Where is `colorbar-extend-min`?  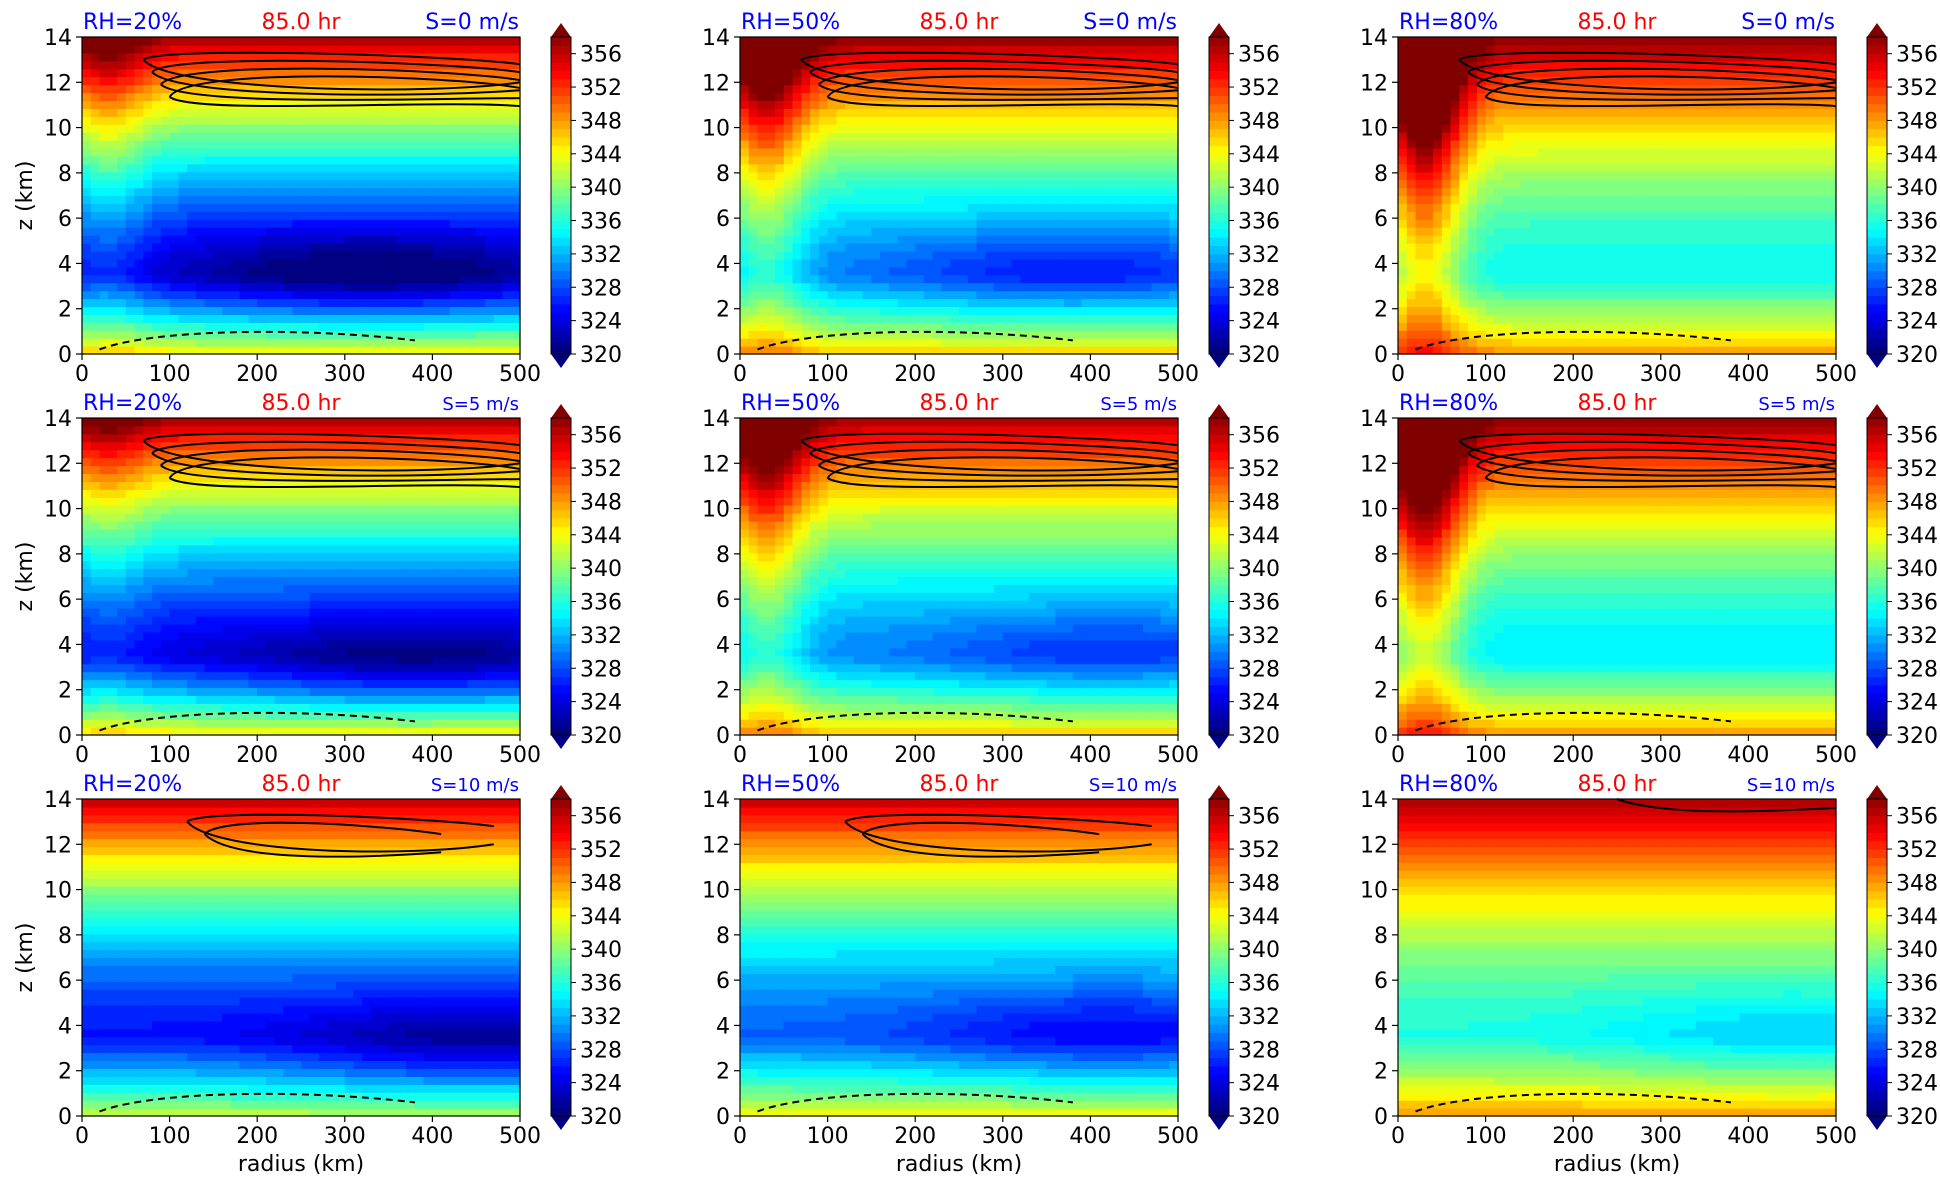 colorbar-extend-min is located at coordinates (561, 361).